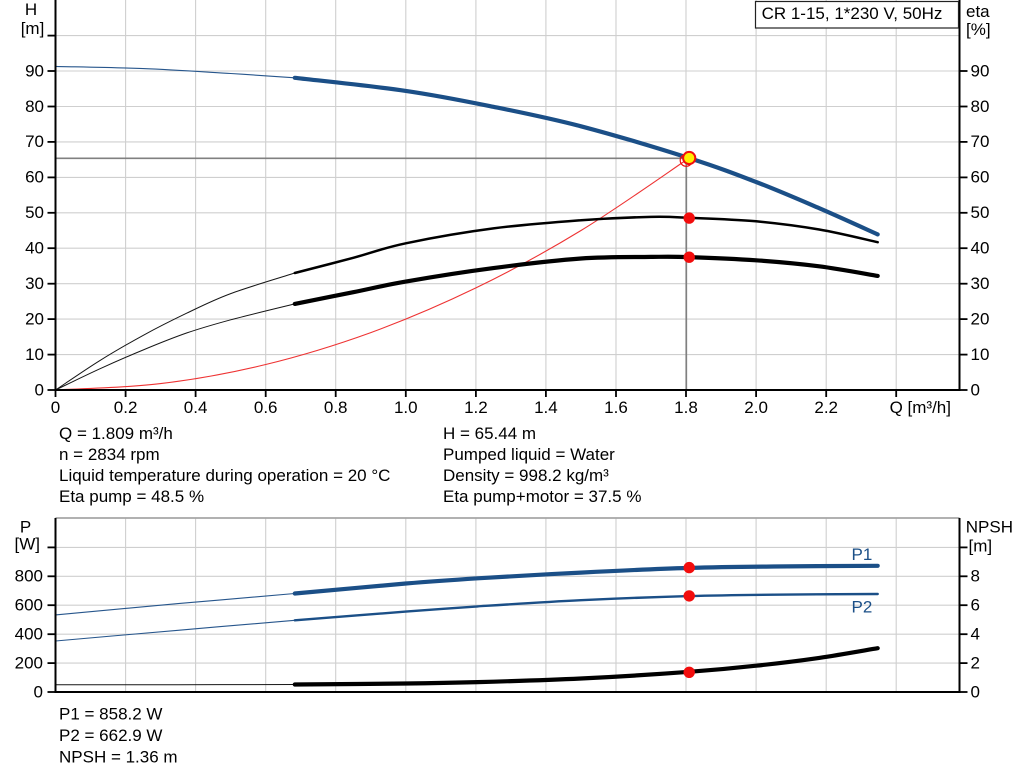 This screenshot has width=1024, height=781. Describe the element at coordinates (131, 496) in the screenshot. I see `svg-text: Eta pump = 48.5 %` at that location.